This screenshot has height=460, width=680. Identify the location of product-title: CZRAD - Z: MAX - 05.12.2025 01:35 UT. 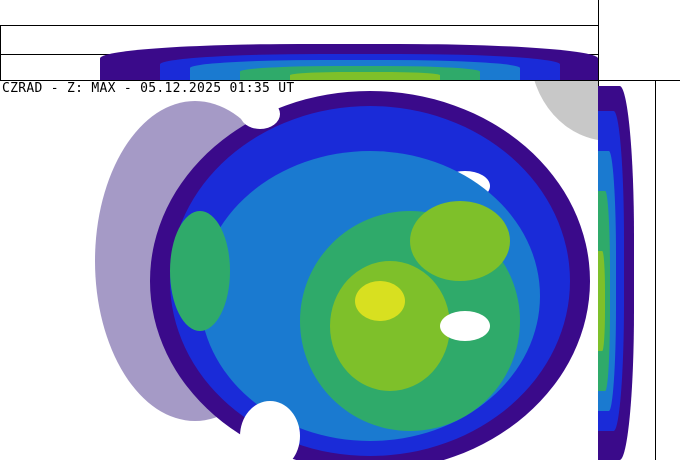
(148, 88).